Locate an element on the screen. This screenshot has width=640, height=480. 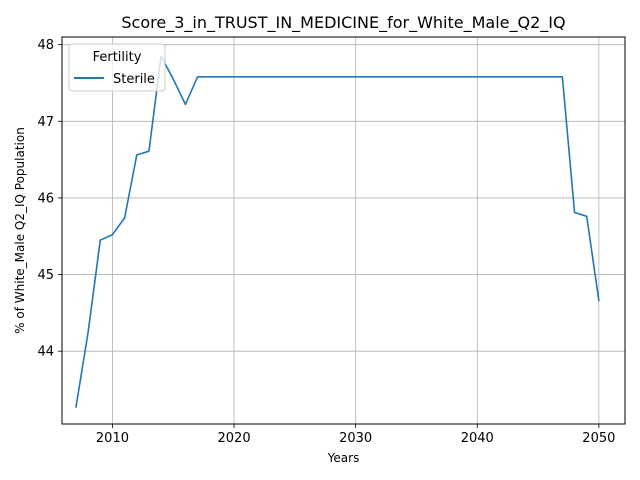
y-axis-label: % of White_Male Q2_IQ Population is located at coordinates (20, 230).